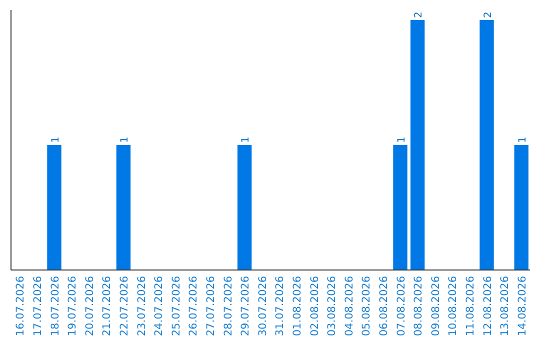  What do you see at coordinates (55, 306) in the screenshot?
I see `x-tick-label: 18.07.2026` at bounding box center [55, 306].